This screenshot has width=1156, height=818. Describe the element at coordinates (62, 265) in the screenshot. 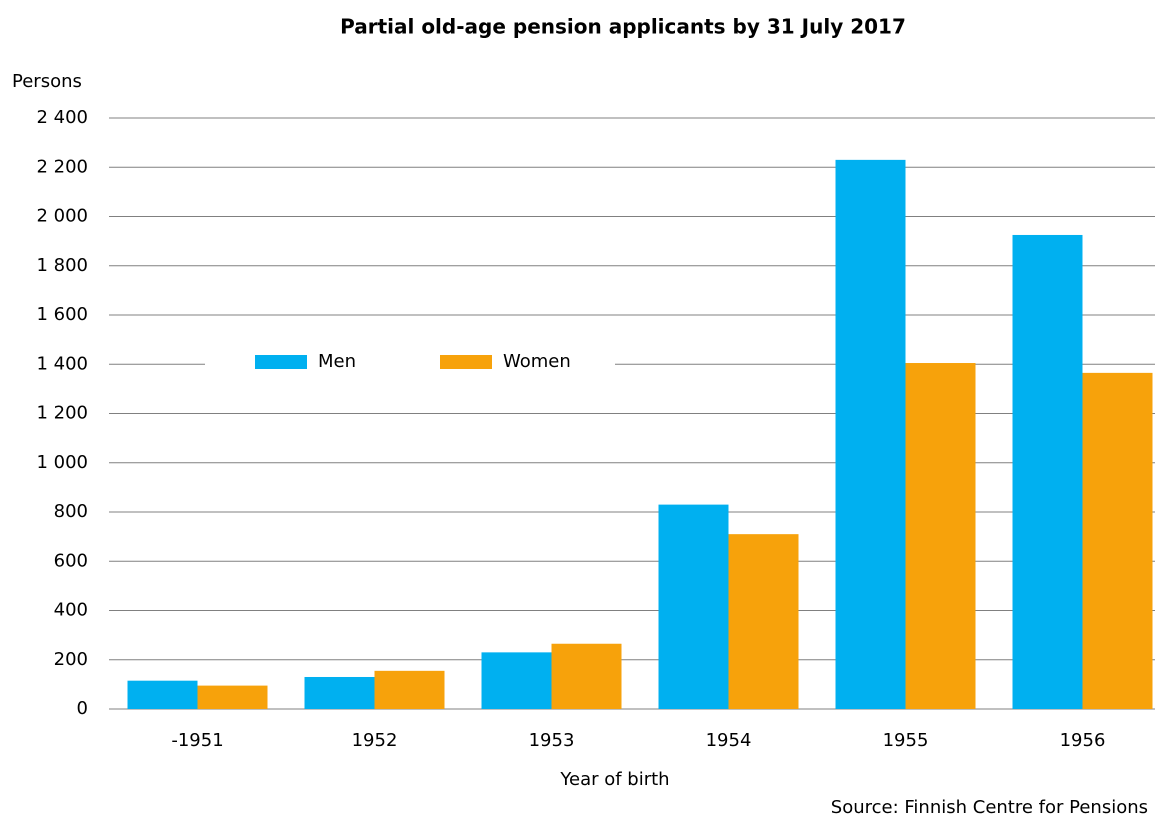

I see `y-tick-label: 1 800` at that location.